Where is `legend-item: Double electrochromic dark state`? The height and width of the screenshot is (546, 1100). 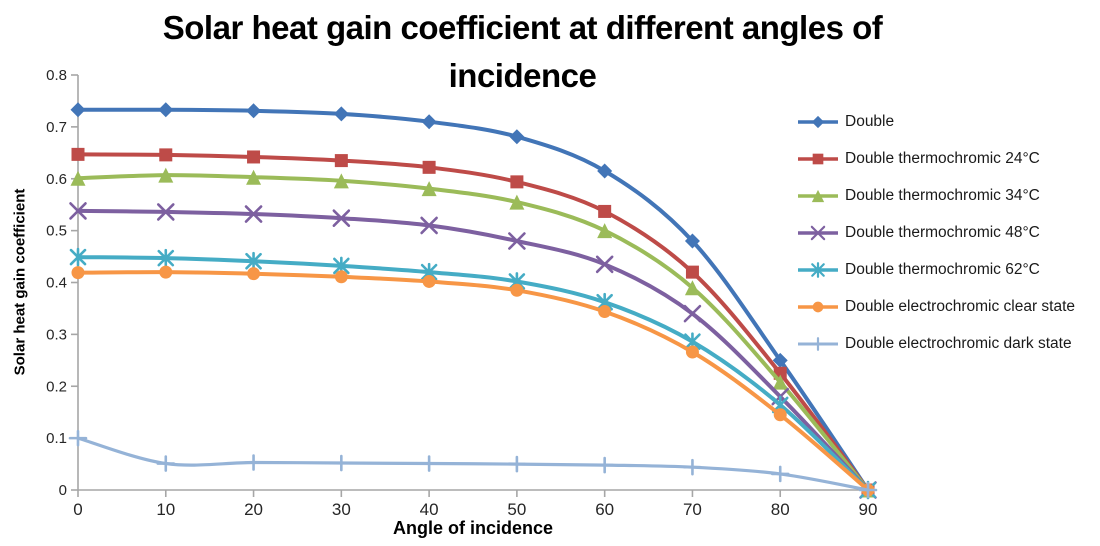 legend-item: Double electrochromic dark state is located at coordinates (947, 344).